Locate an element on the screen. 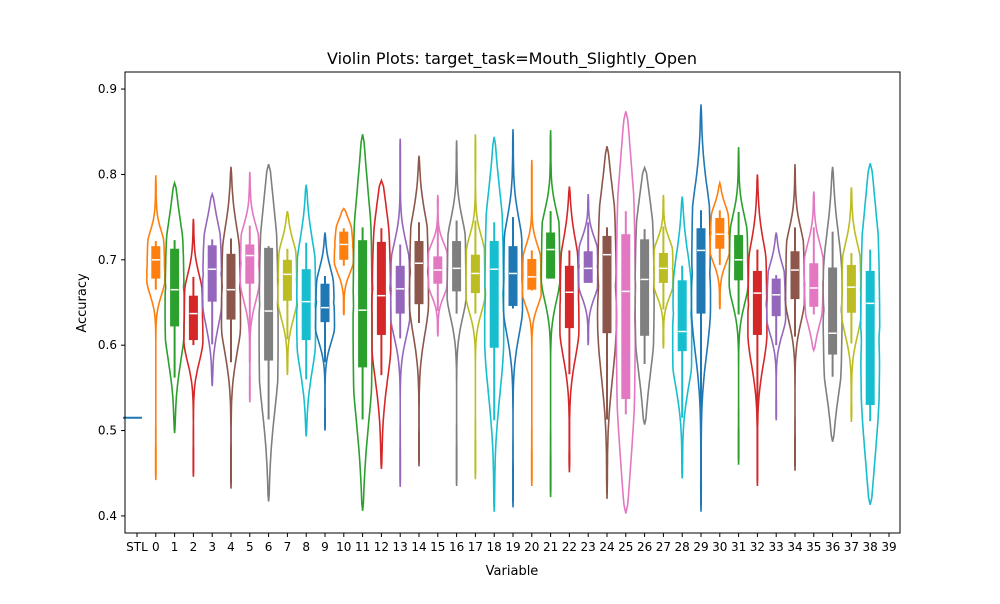  x-tick-label: 21 is located at coordinates (550, 547).